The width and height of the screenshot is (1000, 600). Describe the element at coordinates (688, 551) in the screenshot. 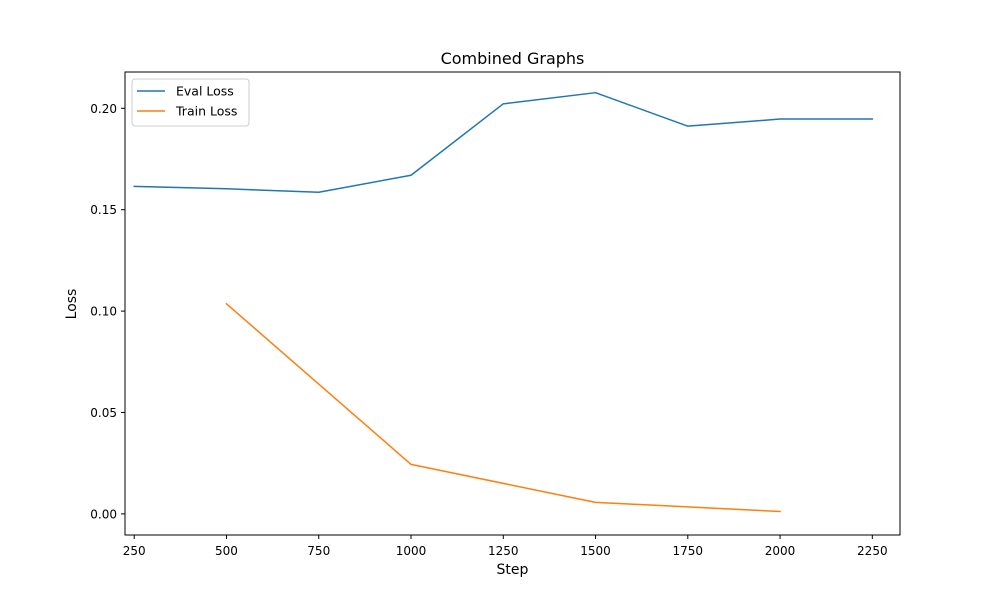

I see `x-tick-label: 1750` at that location.